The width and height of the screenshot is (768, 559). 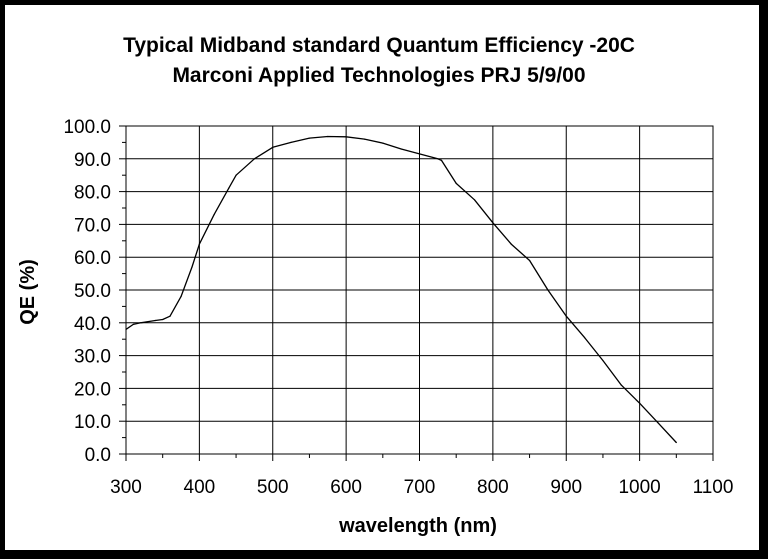 What do you see at coordinates (346, 487) in the screenshot?
I see `x-tick-label-3: 600` at bounding box center [346, 487].